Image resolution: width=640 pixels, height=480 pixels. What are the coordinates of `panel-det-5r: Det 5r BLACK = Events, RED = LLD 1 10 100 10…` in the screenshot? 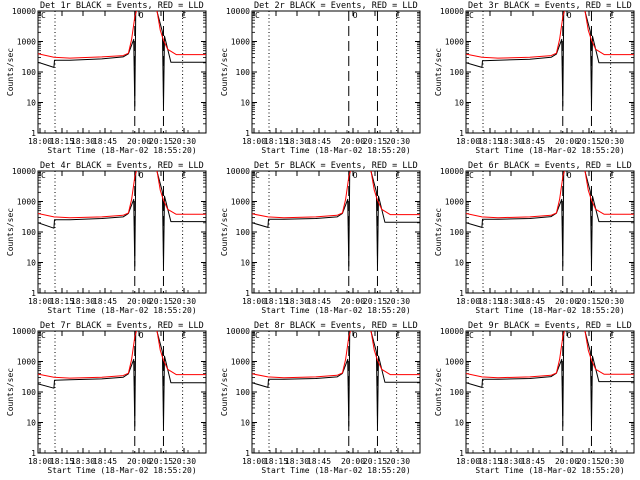 It's located at (320, 238).